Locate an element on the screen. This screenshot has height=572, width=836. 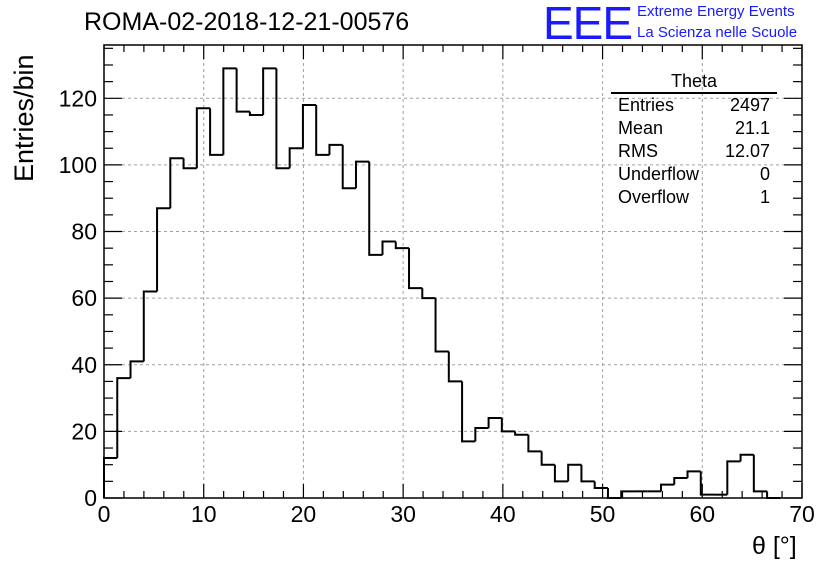
chart-title: ROMA-02-2018-12-21-00576 is located at coordinates (247, 22).